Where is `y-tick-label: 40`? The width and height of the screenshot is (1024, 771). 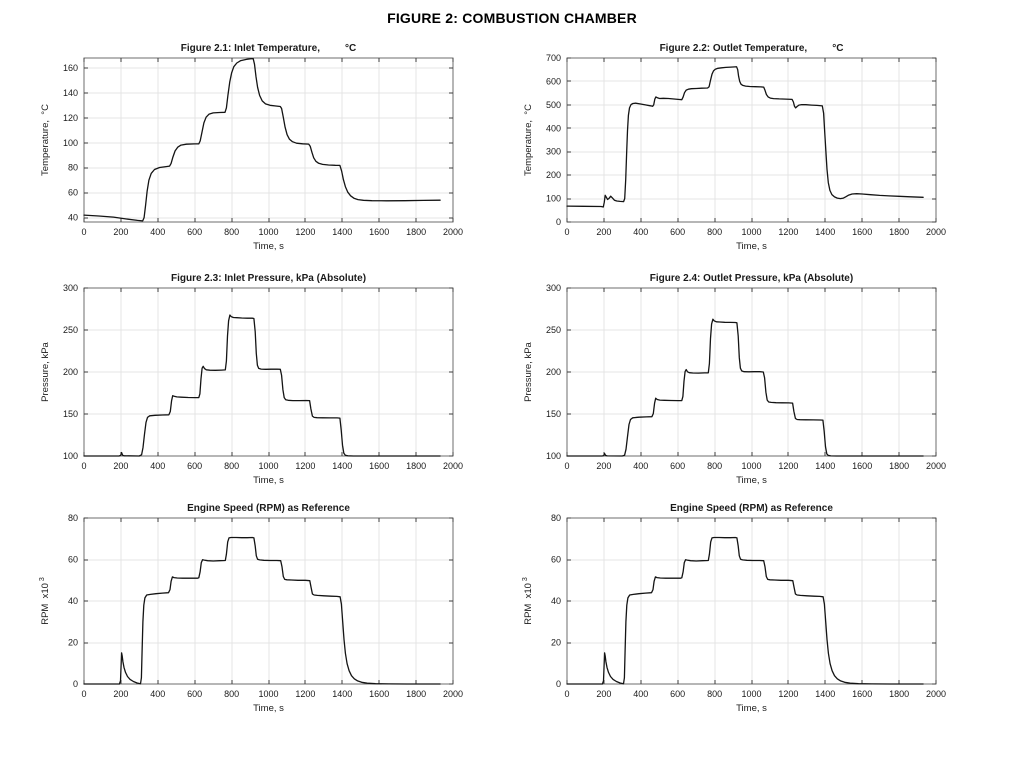 y-tick-label: 40 is located at coordinates (73, 218).